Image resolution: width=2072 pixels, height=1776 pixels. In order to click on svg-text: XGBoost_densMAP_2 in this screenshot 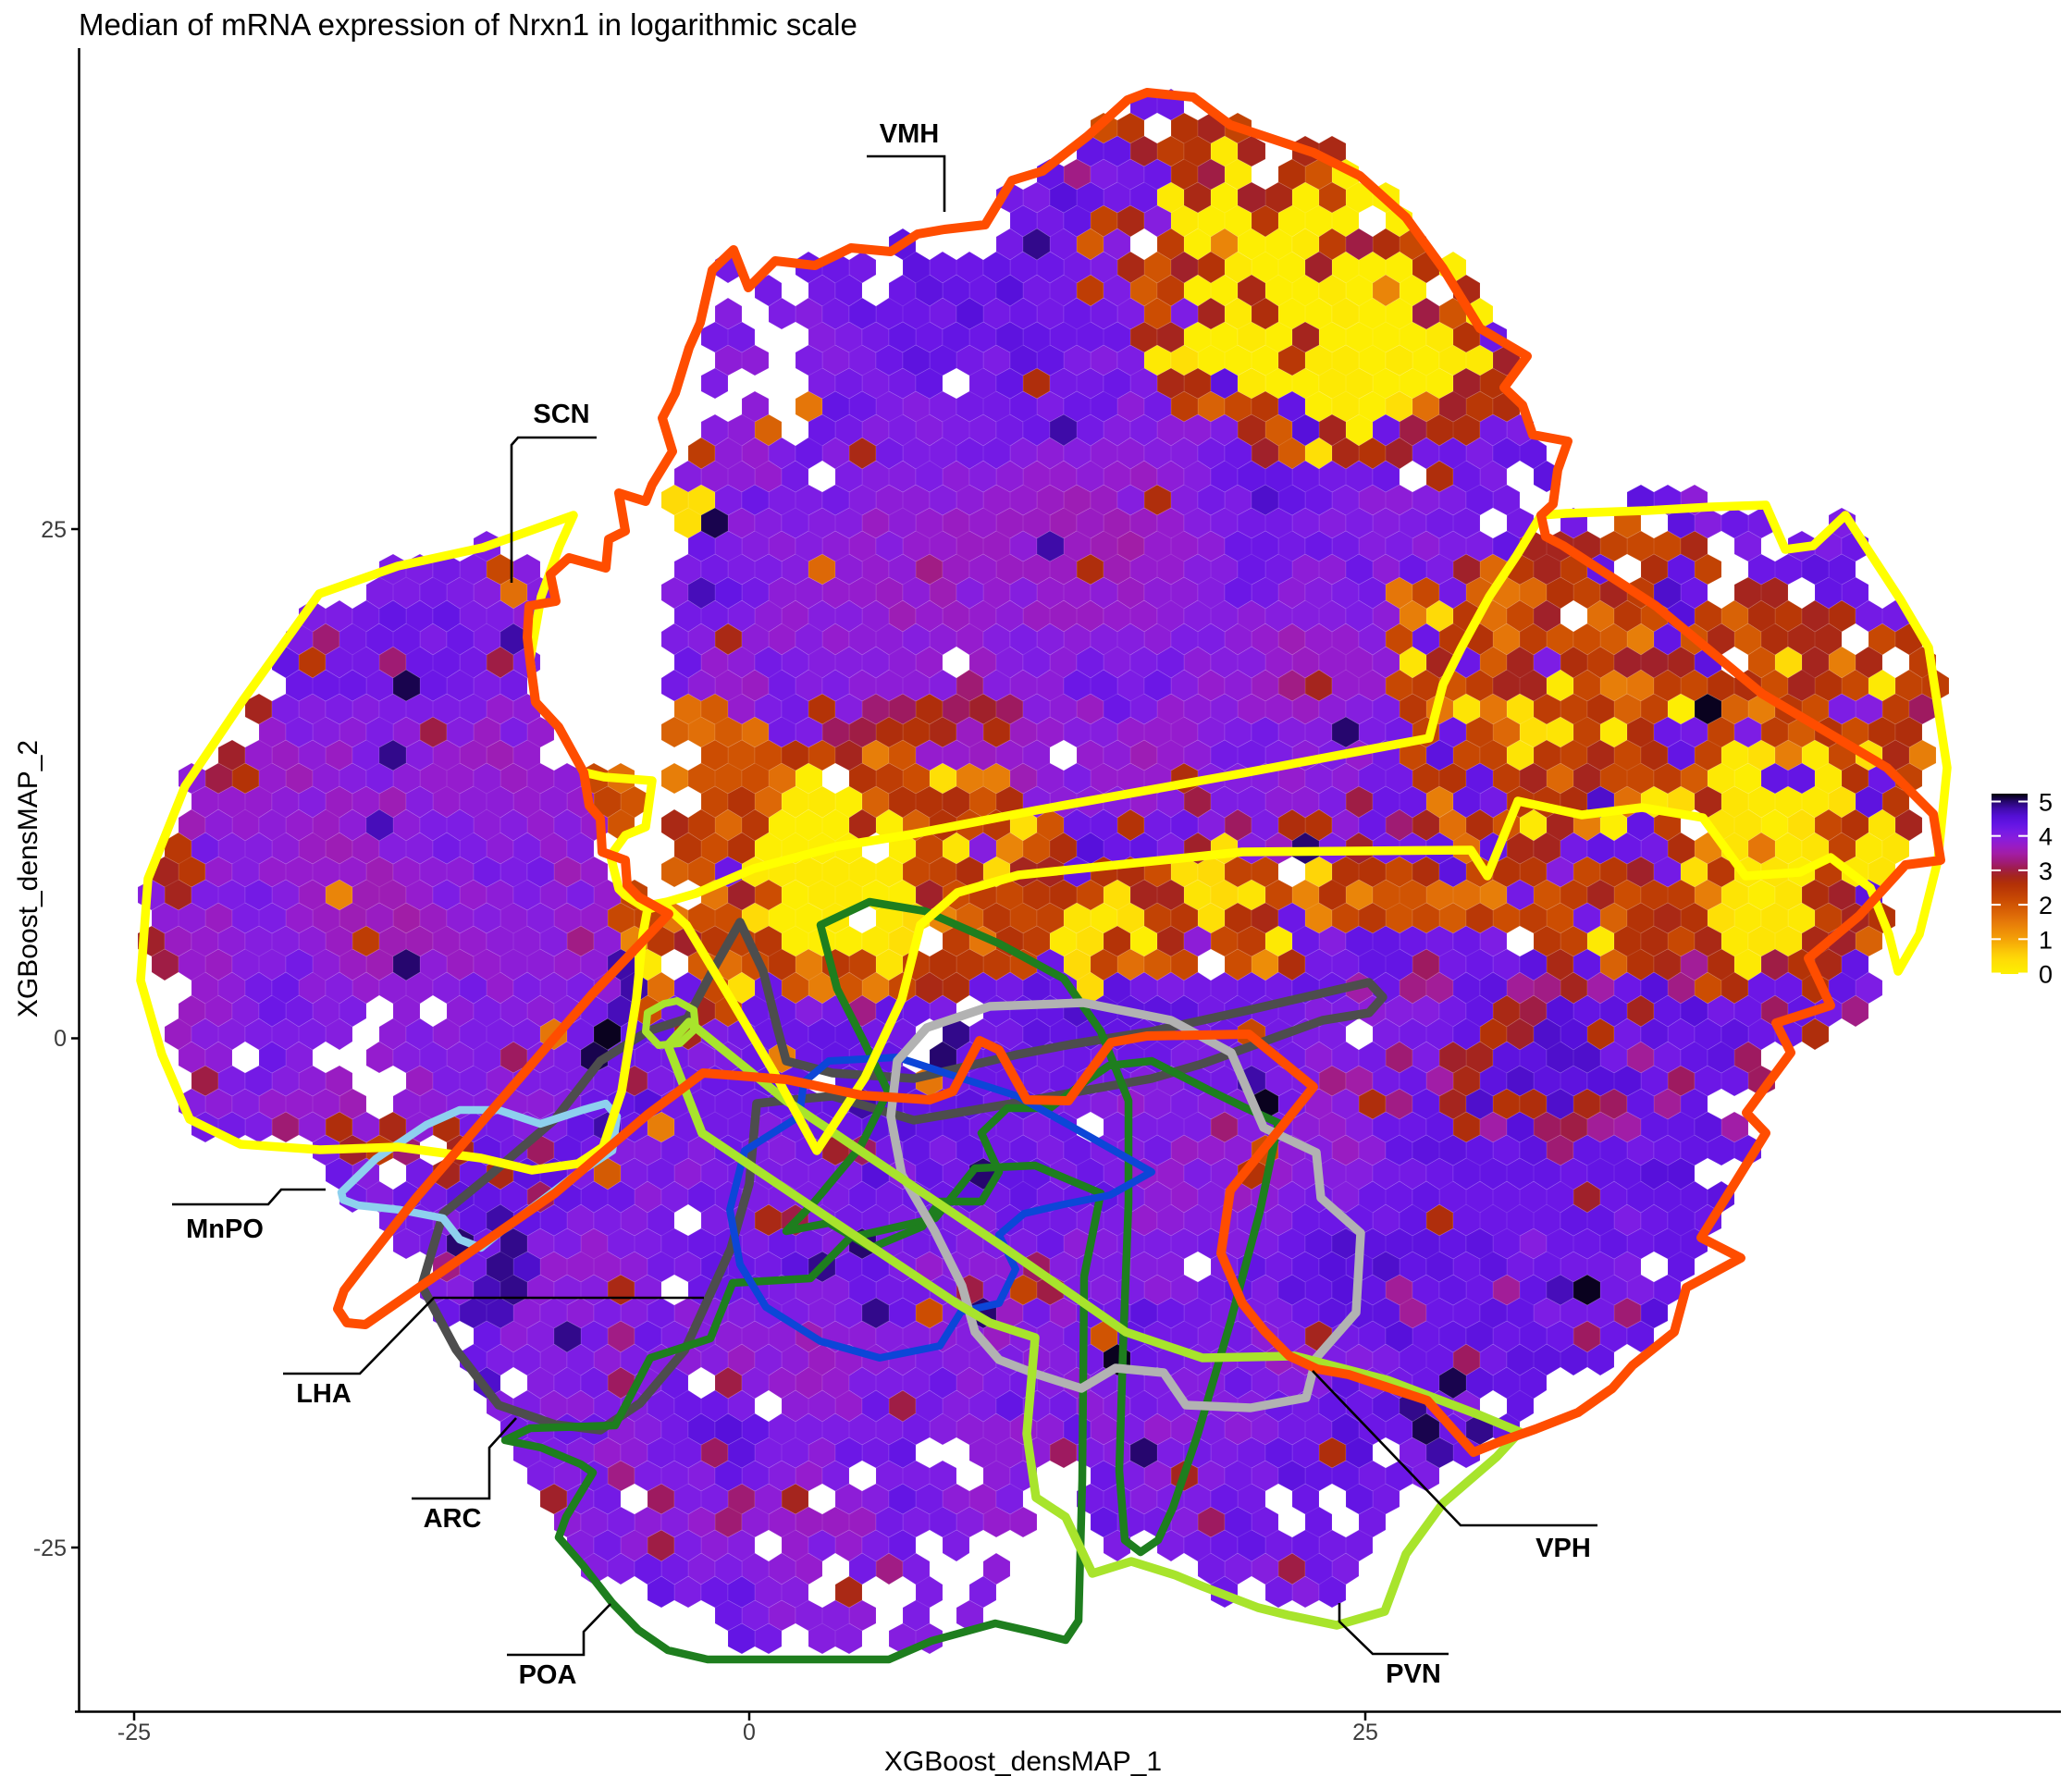, I will do `click(28, 879)`.